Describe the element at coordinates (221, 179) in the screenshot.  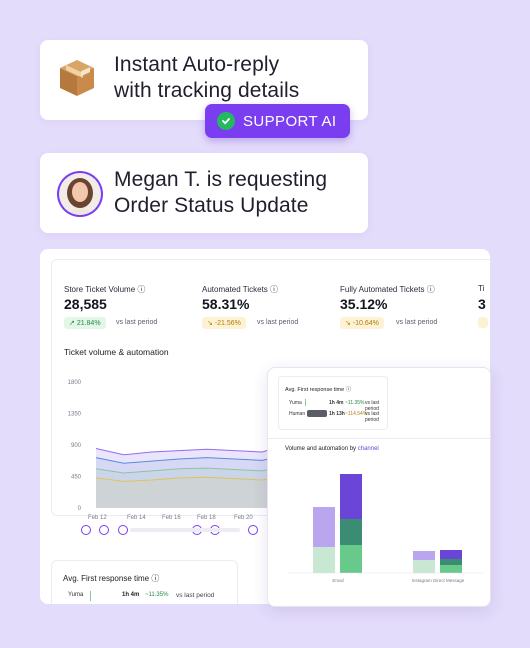
I see `bubble-line-1: Megan T. is requesting` at that location.